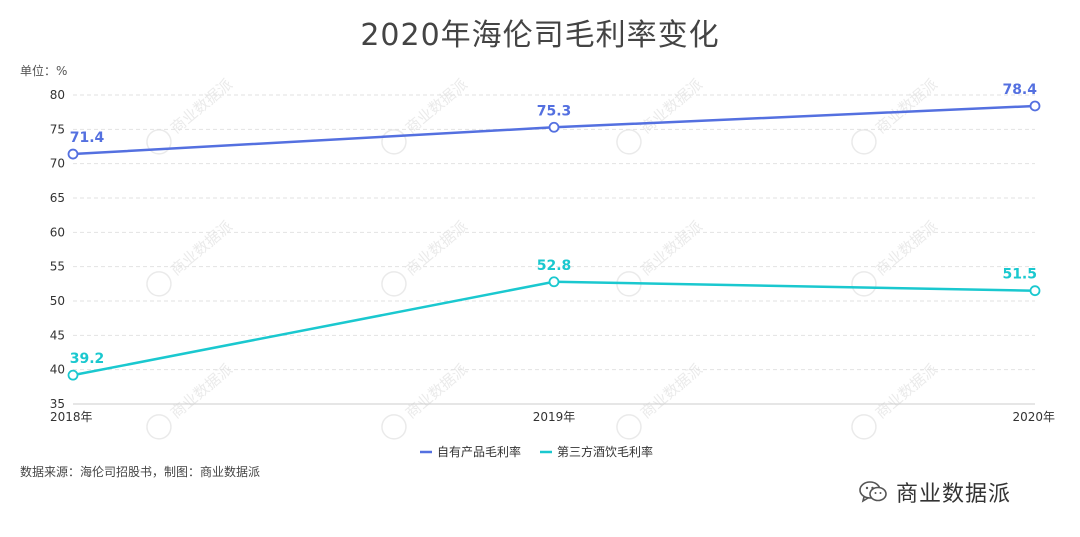 The height and width of the screenshot is (537, 1080). I want to click on legend-label: 第三方酒饮毛利率, so click(605, 451).